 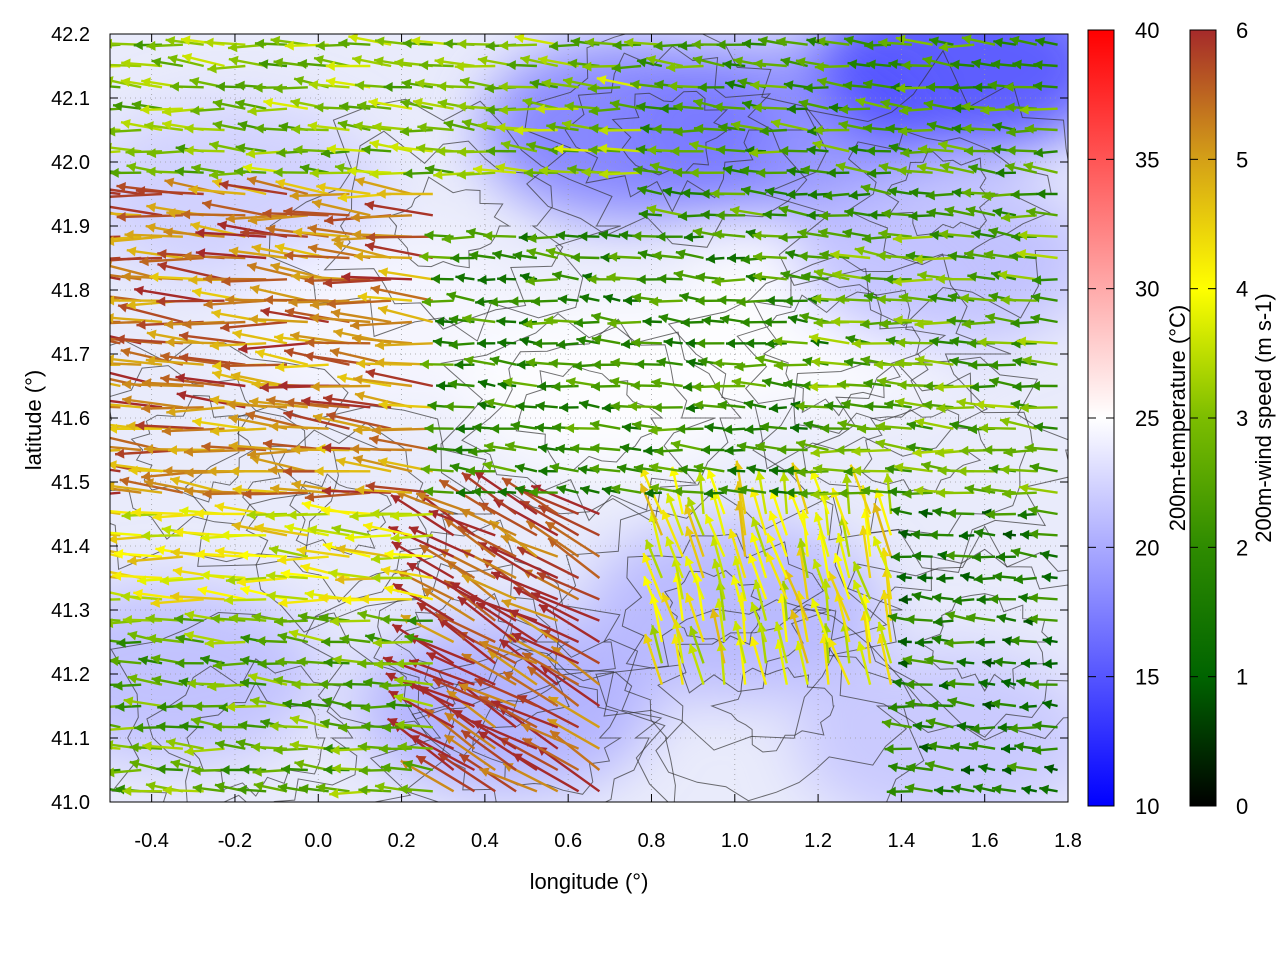 I want to click on temperature-tick-label: 10, so click(x=1147, y=806).